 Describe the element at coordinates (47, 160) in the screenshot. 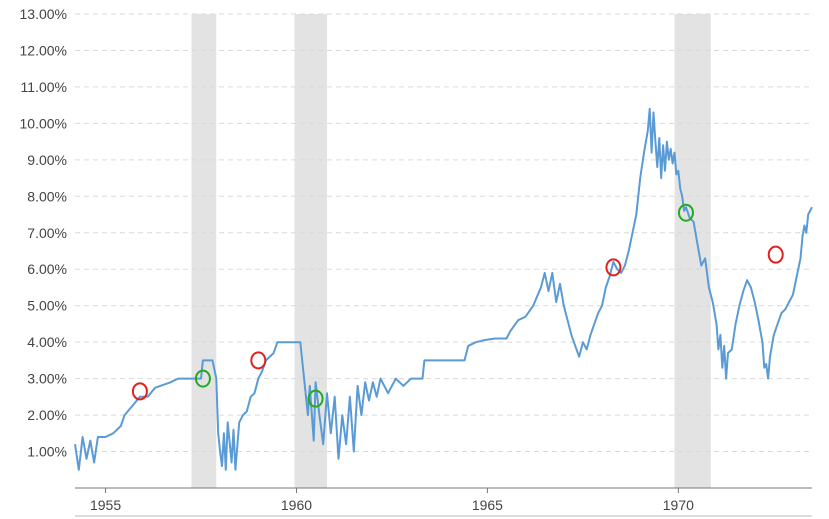

I see `y-tick-label: 9.00%` at that location.